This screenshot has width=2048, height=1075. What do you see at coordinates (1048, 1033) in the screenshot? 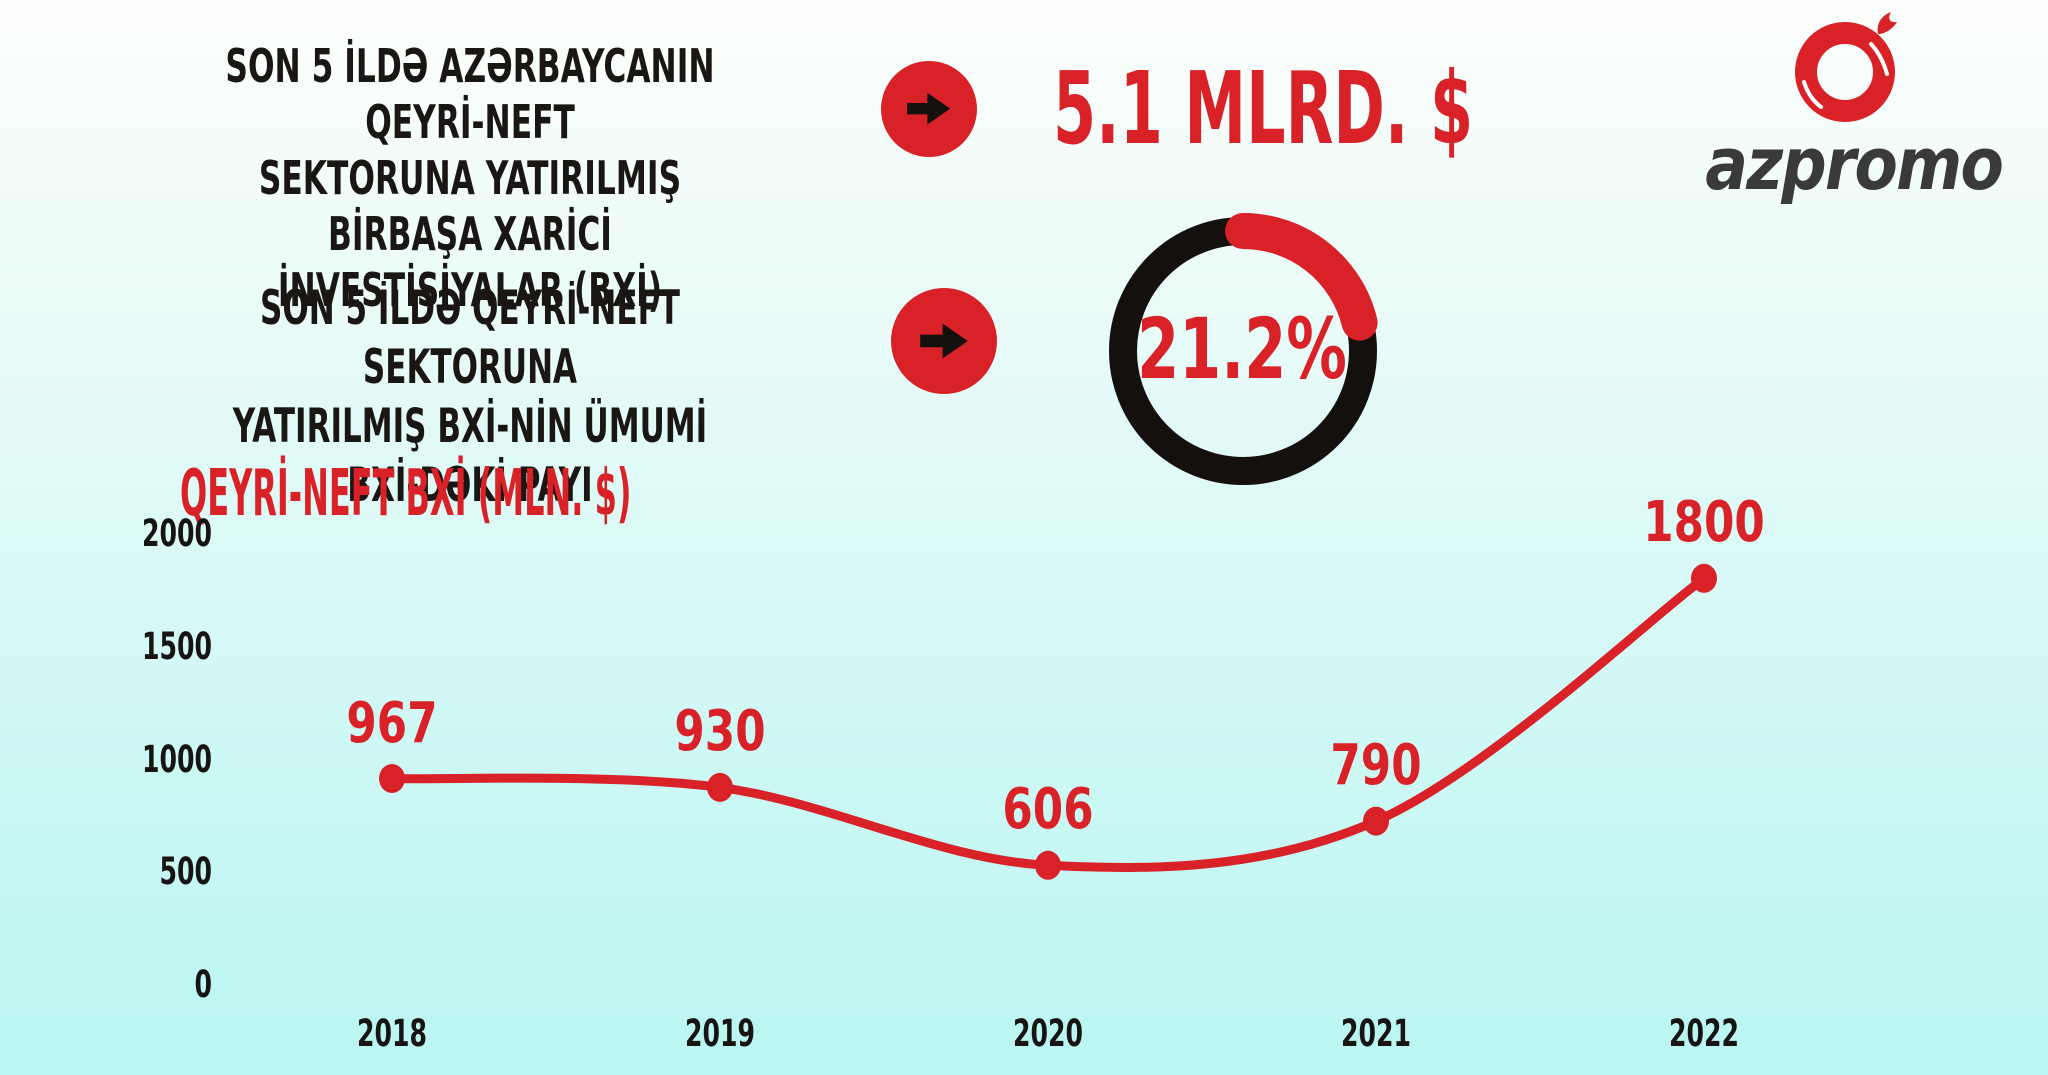
I see `x-tick-2020: 2020` at bounding box center [1048, 1033].